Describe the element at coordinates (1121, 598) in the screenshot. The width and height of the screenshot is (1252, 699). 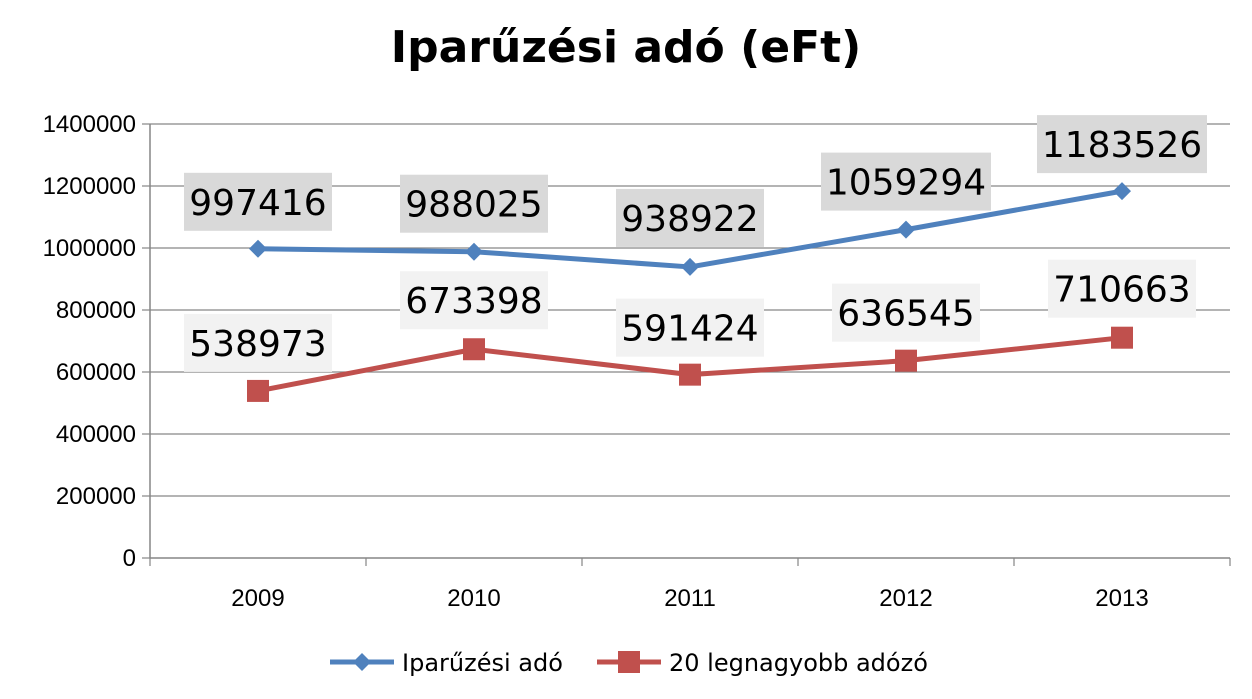
I see `x-tick-label: 2013` at that location.